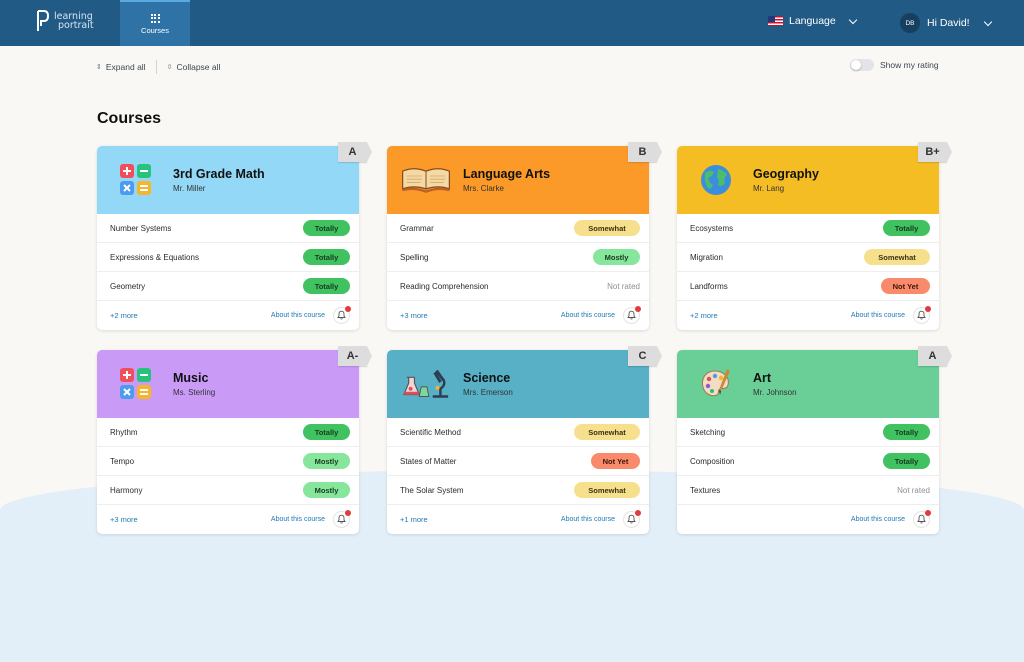 This screenshot has width=1024, height=662. I want to click on skill-label: Reading Comprehension, so click(444, 286).